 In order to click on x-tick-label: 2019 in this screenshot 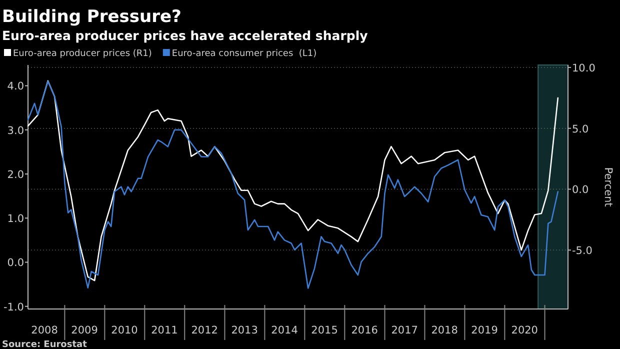, I will do `click(484, 330)`.